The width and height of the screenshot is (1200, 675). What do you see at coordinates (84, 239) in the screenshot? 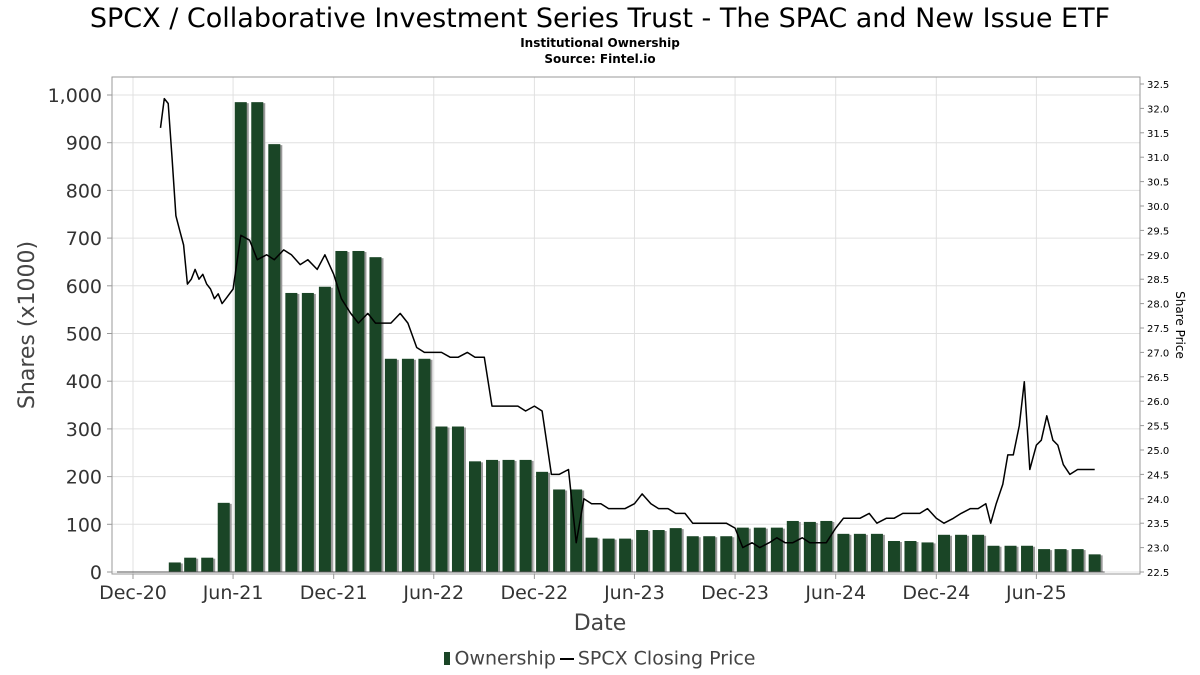
I see `y-tick-label: 700` at bounding box center [84, 239].